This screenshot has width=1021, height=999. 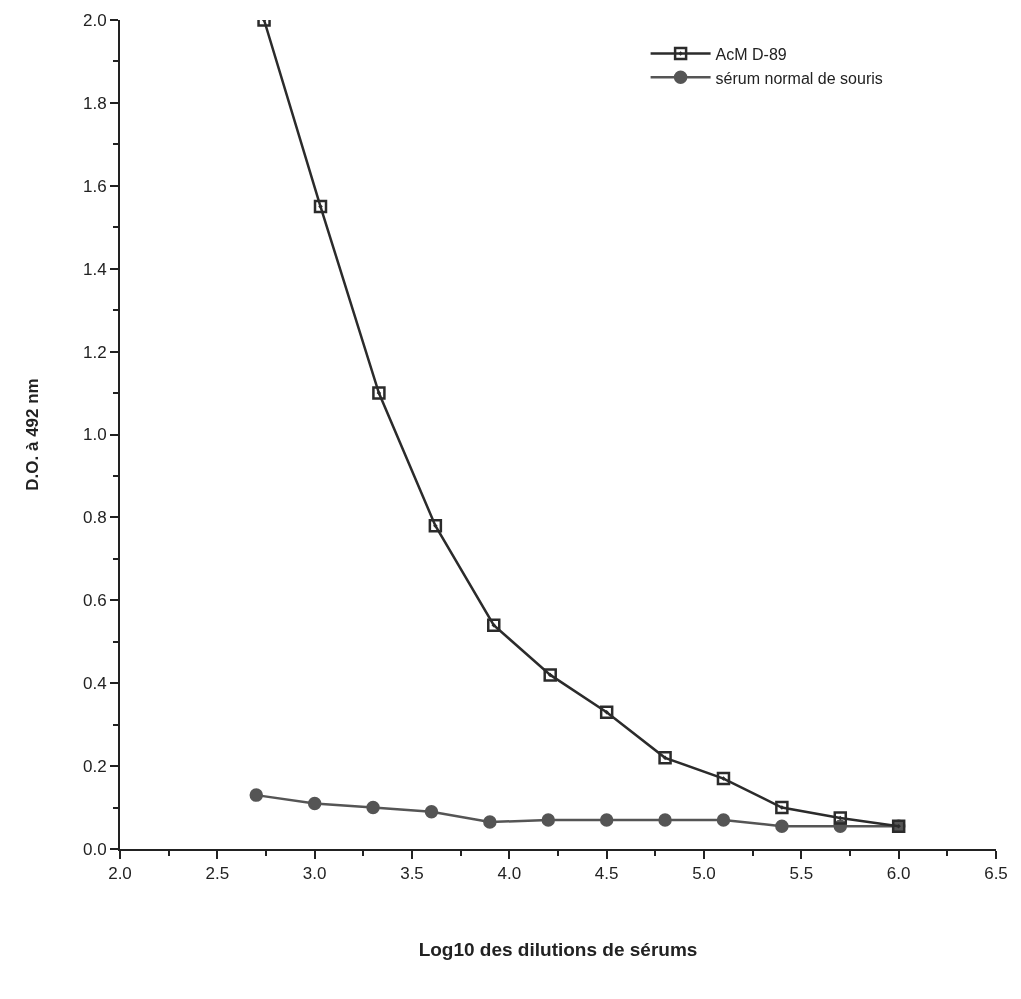 I want to click on legend-label: sérum normal de souris, so click(x=799, y=78).